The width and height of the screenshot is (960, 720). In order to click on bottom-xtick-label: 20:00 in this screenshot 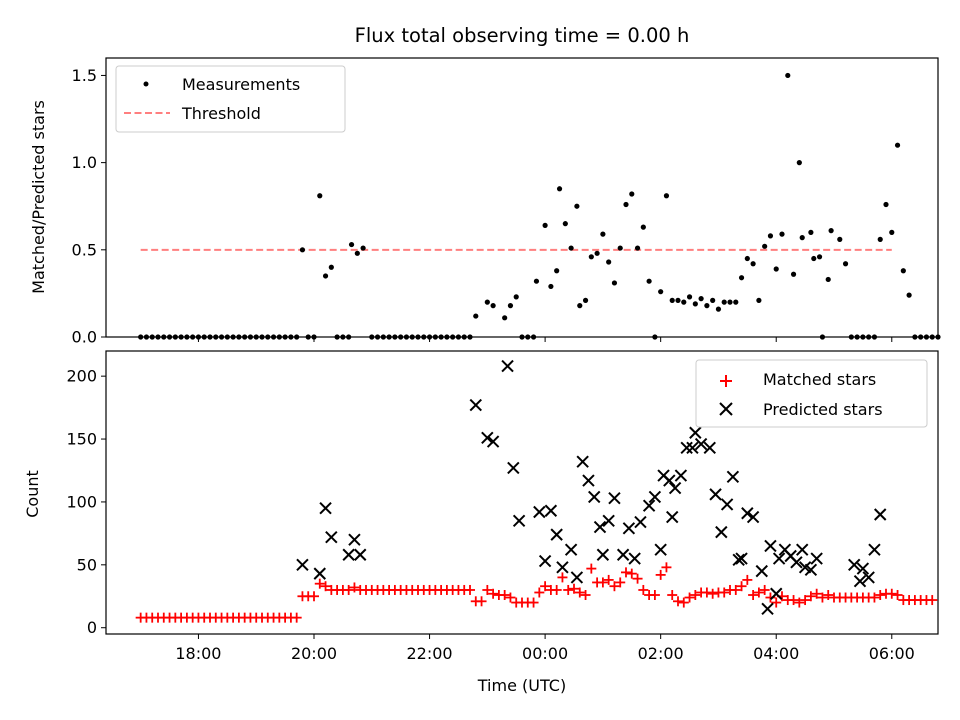, I will do `click(314, 653)`.